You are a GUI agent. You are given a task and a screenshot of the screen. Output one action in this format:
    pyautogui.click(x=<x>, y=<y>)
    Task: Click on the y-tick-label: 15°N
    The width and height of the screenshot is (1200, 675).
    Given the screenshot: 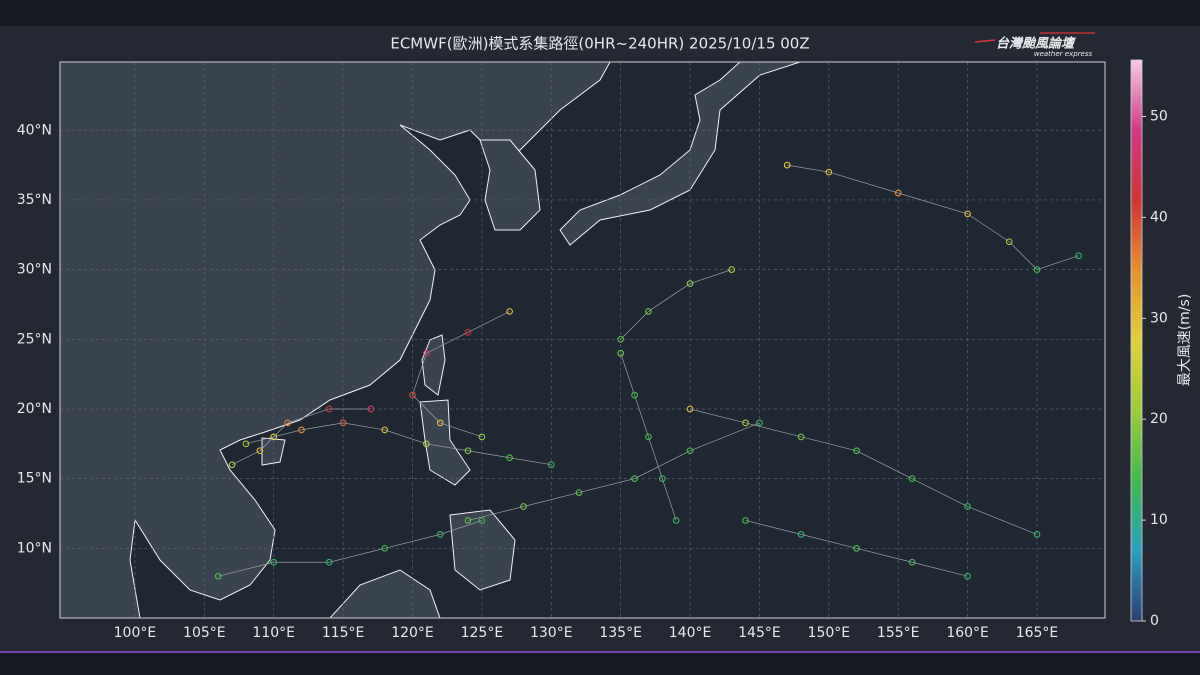 What is the action you would take?
    pyautogui.click(x=34, y=479)
    